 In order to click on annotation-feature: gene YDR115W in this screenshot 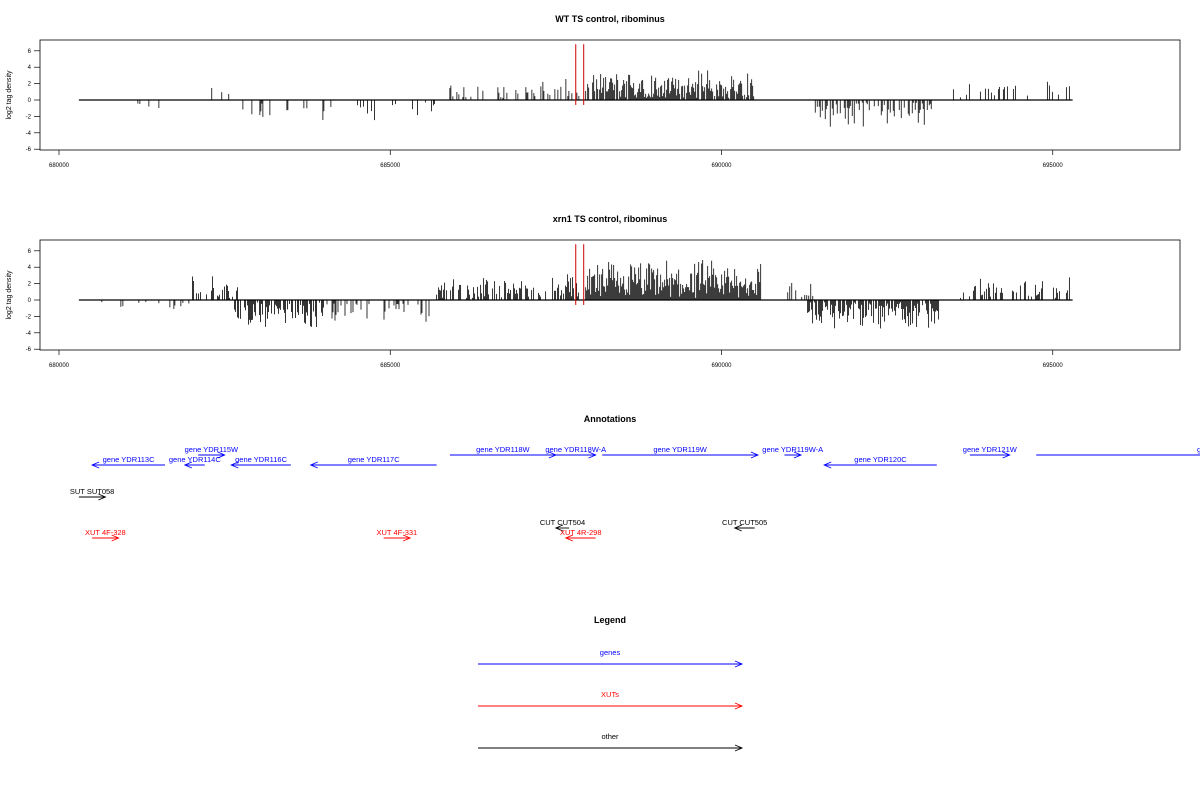, I will do `click(212, 452)`.